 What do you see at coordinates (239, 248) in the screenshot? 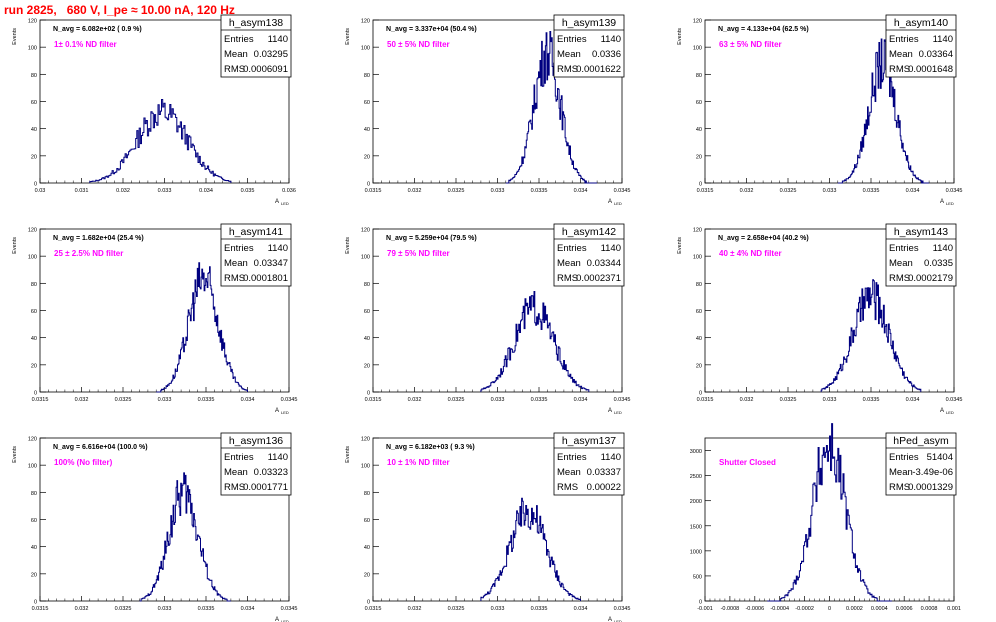
I see `stats-label: Entries` at bounding box center [239, 248].